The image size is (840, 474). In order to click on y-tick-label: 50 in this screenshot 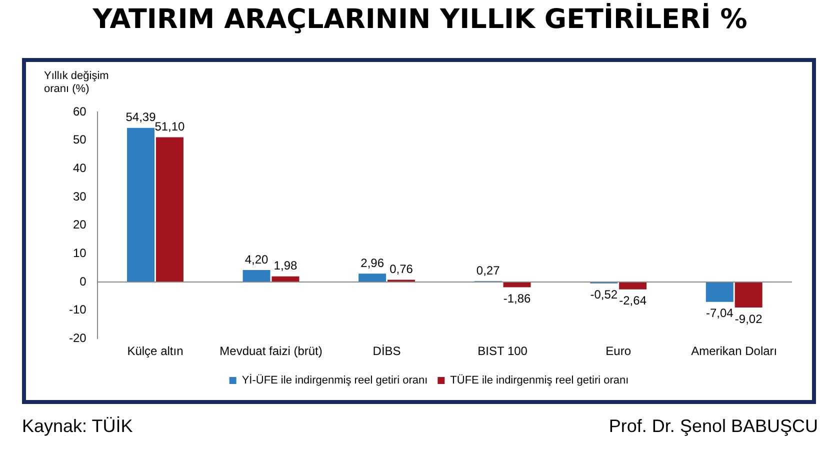, I will do `click(79, 139)`.